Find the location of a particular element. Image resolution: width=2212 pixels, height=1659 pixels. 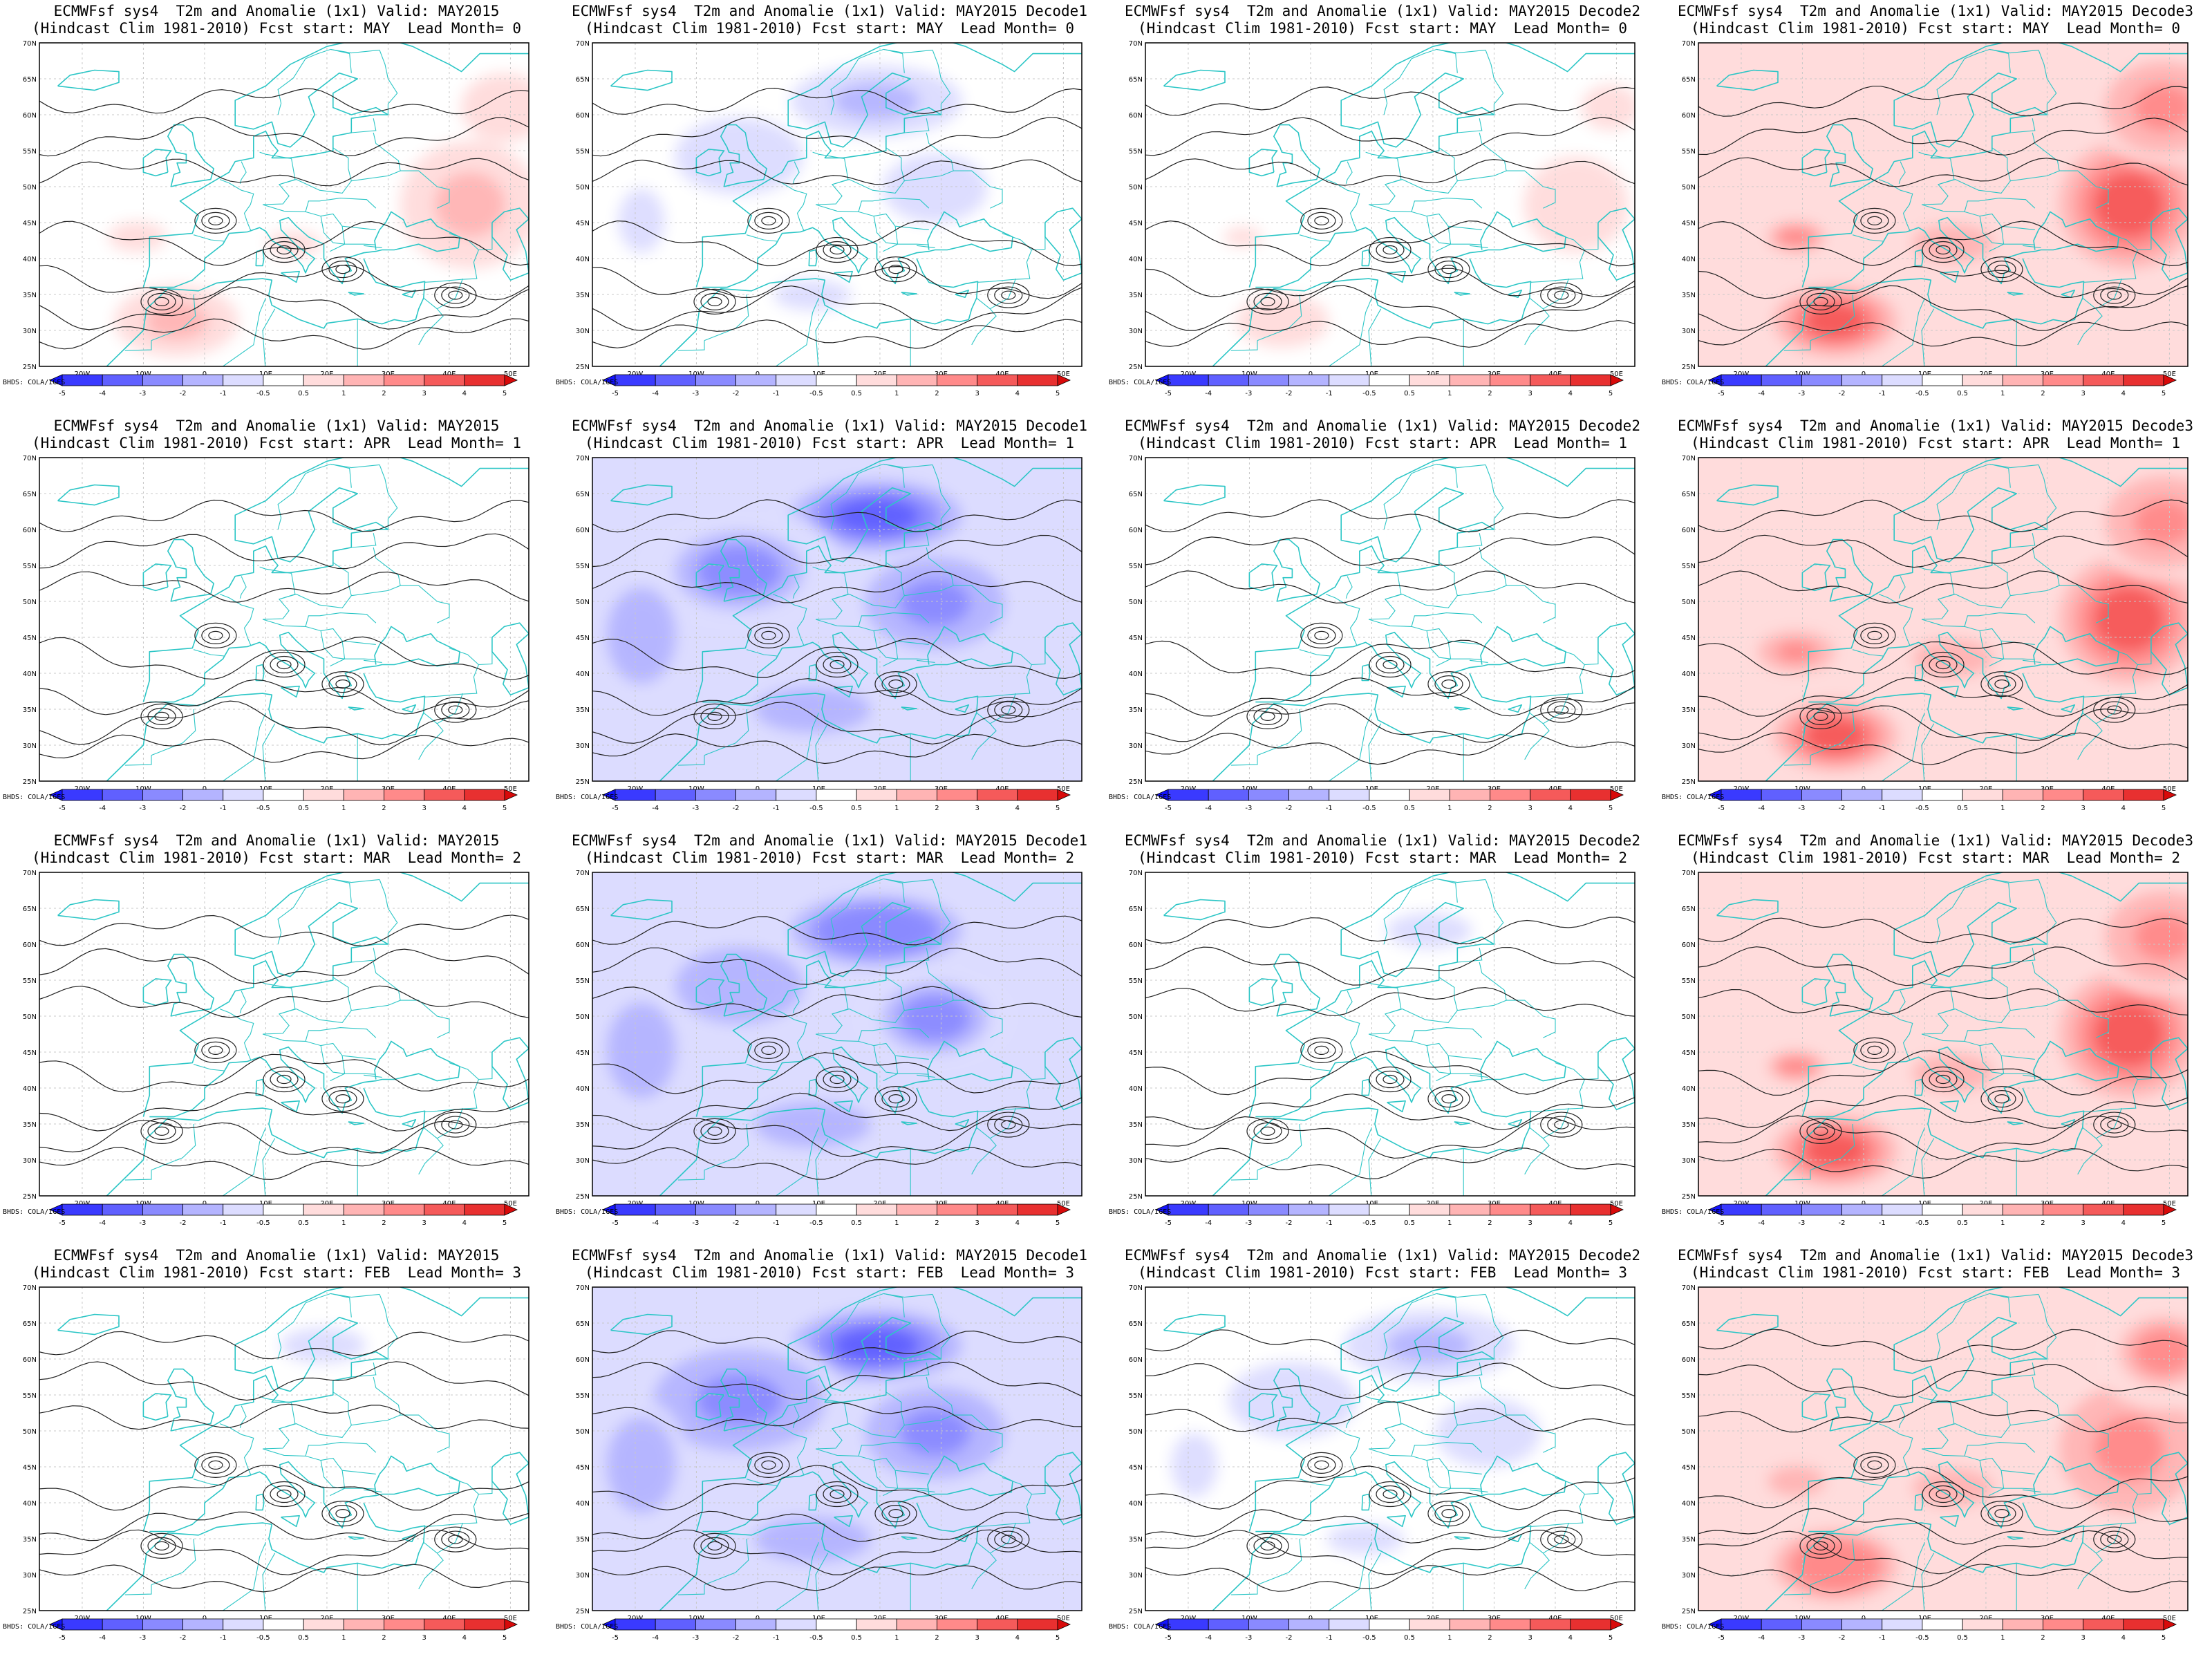

colorbar-tick-label: 2 is located at coordinates (384, 393).